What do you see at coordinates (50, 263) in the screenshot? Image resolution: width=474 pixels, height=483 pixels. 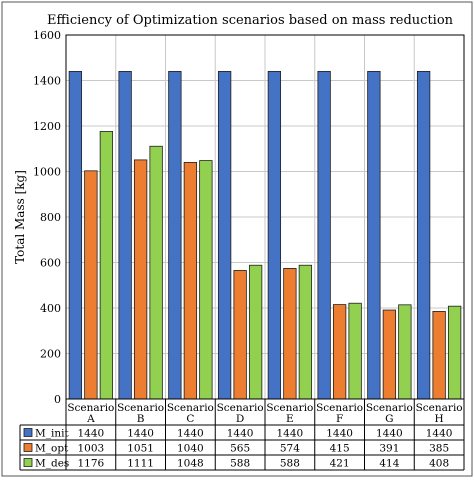 I see `y-tick-label: 600` at bounding box center [50, 263].